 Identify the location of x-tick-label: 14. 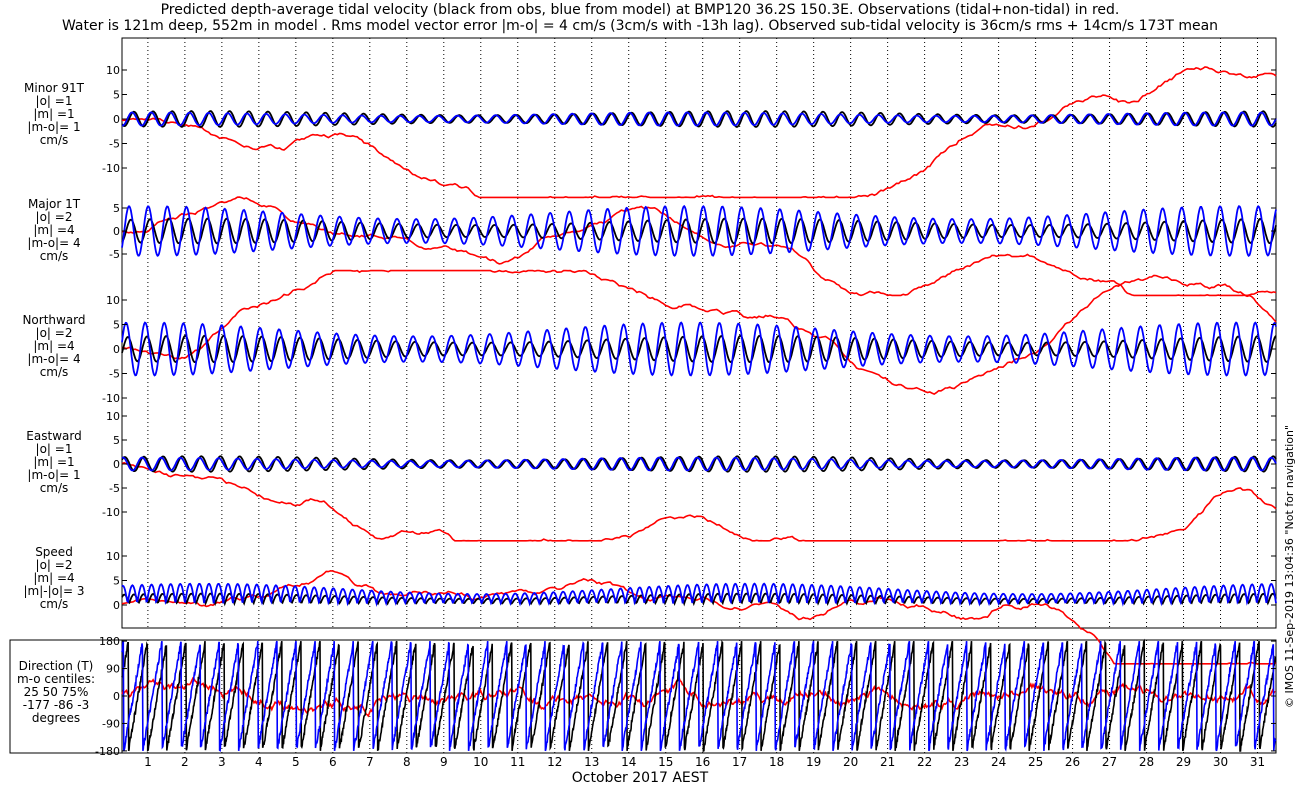
(628, 762).